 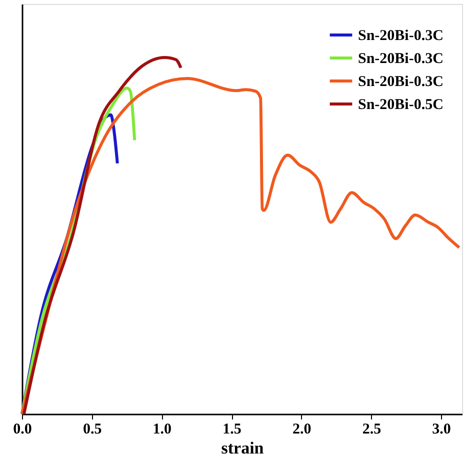 What do you see at coordinates (22, 430) in the screenshot?
I see `x-tick-label: 0.0` at bounding box center [22, 430].